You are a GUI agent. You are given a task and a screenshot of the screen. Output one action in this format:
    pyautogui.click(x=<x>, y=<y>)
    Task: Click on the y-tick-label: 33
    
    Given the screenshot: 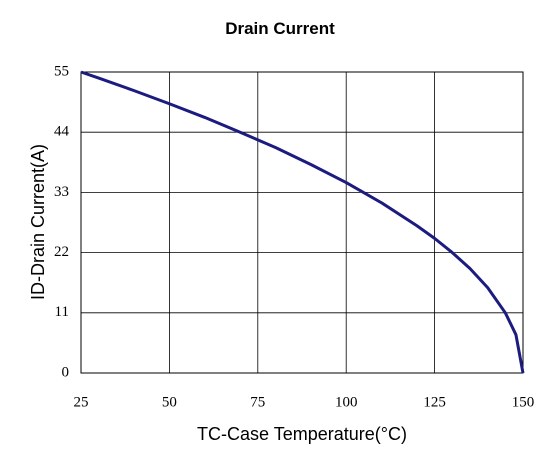 What is the action you would take?
    pyautogui.click(x=61, y=192)
    